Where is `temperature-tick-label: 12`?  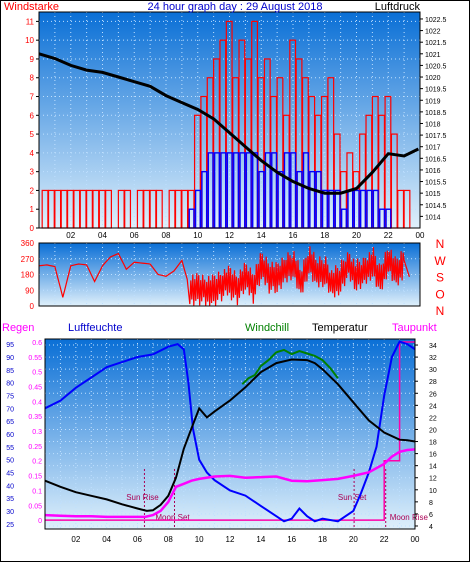
temperature-tick-label: 12 is located at coordinates (433, 479).